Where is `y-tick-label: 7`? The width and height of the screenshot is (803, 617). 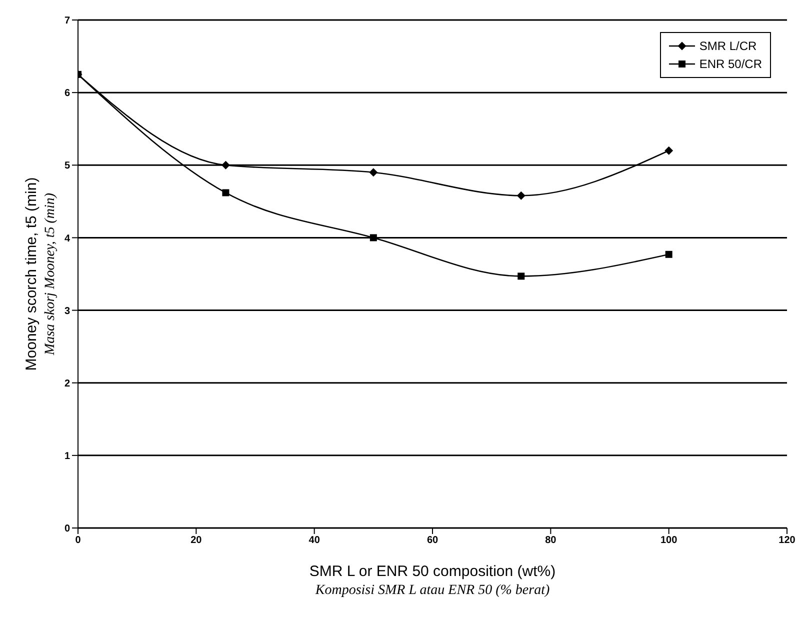
y-tick-label: 7 is located at coordinates (67, 21).